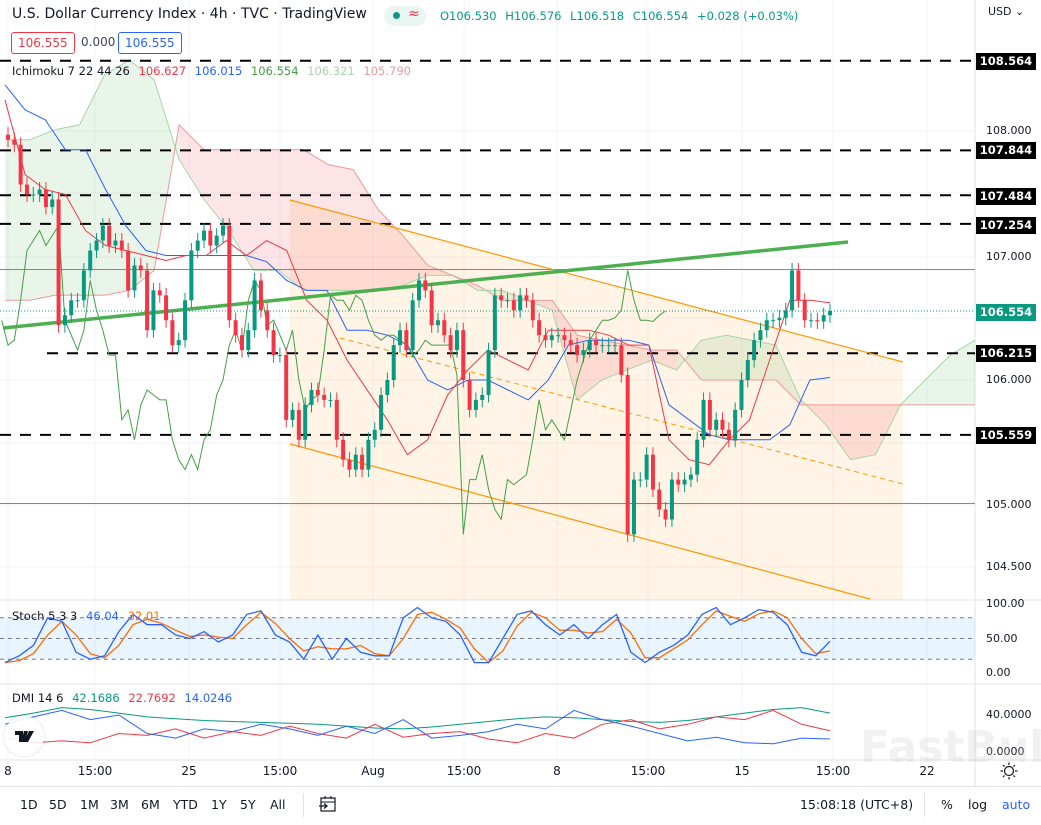 The image size is (1041, 825). What do you see at coordinates (150, 43) in the screenshot?
I see `buy-price-button: 106.555` at bounding box center [150, 43].